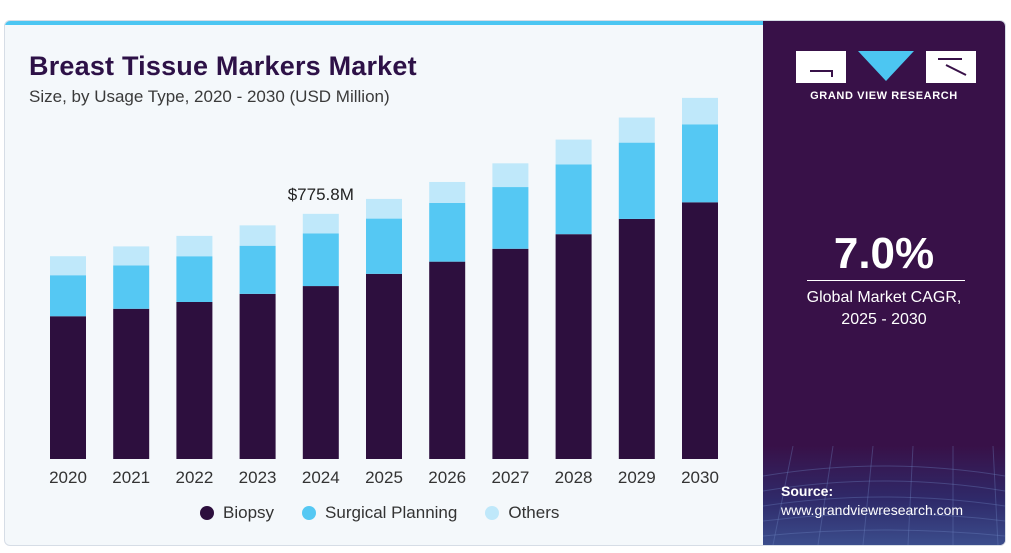  What do you see at coordinates (447, 477) in the screenshot?
I see `x-tick-label-2026: 2026` at bounding box center [447, 477].